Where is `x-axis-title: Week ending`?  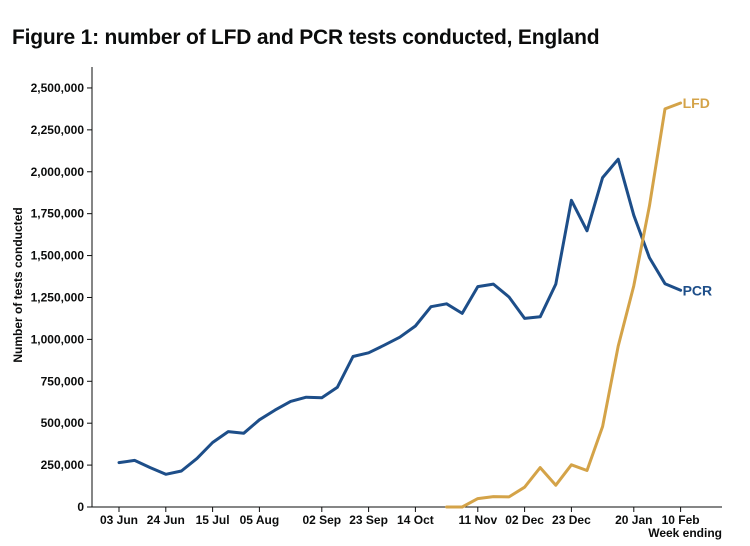 x-axis-title: Week ending is located at coordinates (685, 533).